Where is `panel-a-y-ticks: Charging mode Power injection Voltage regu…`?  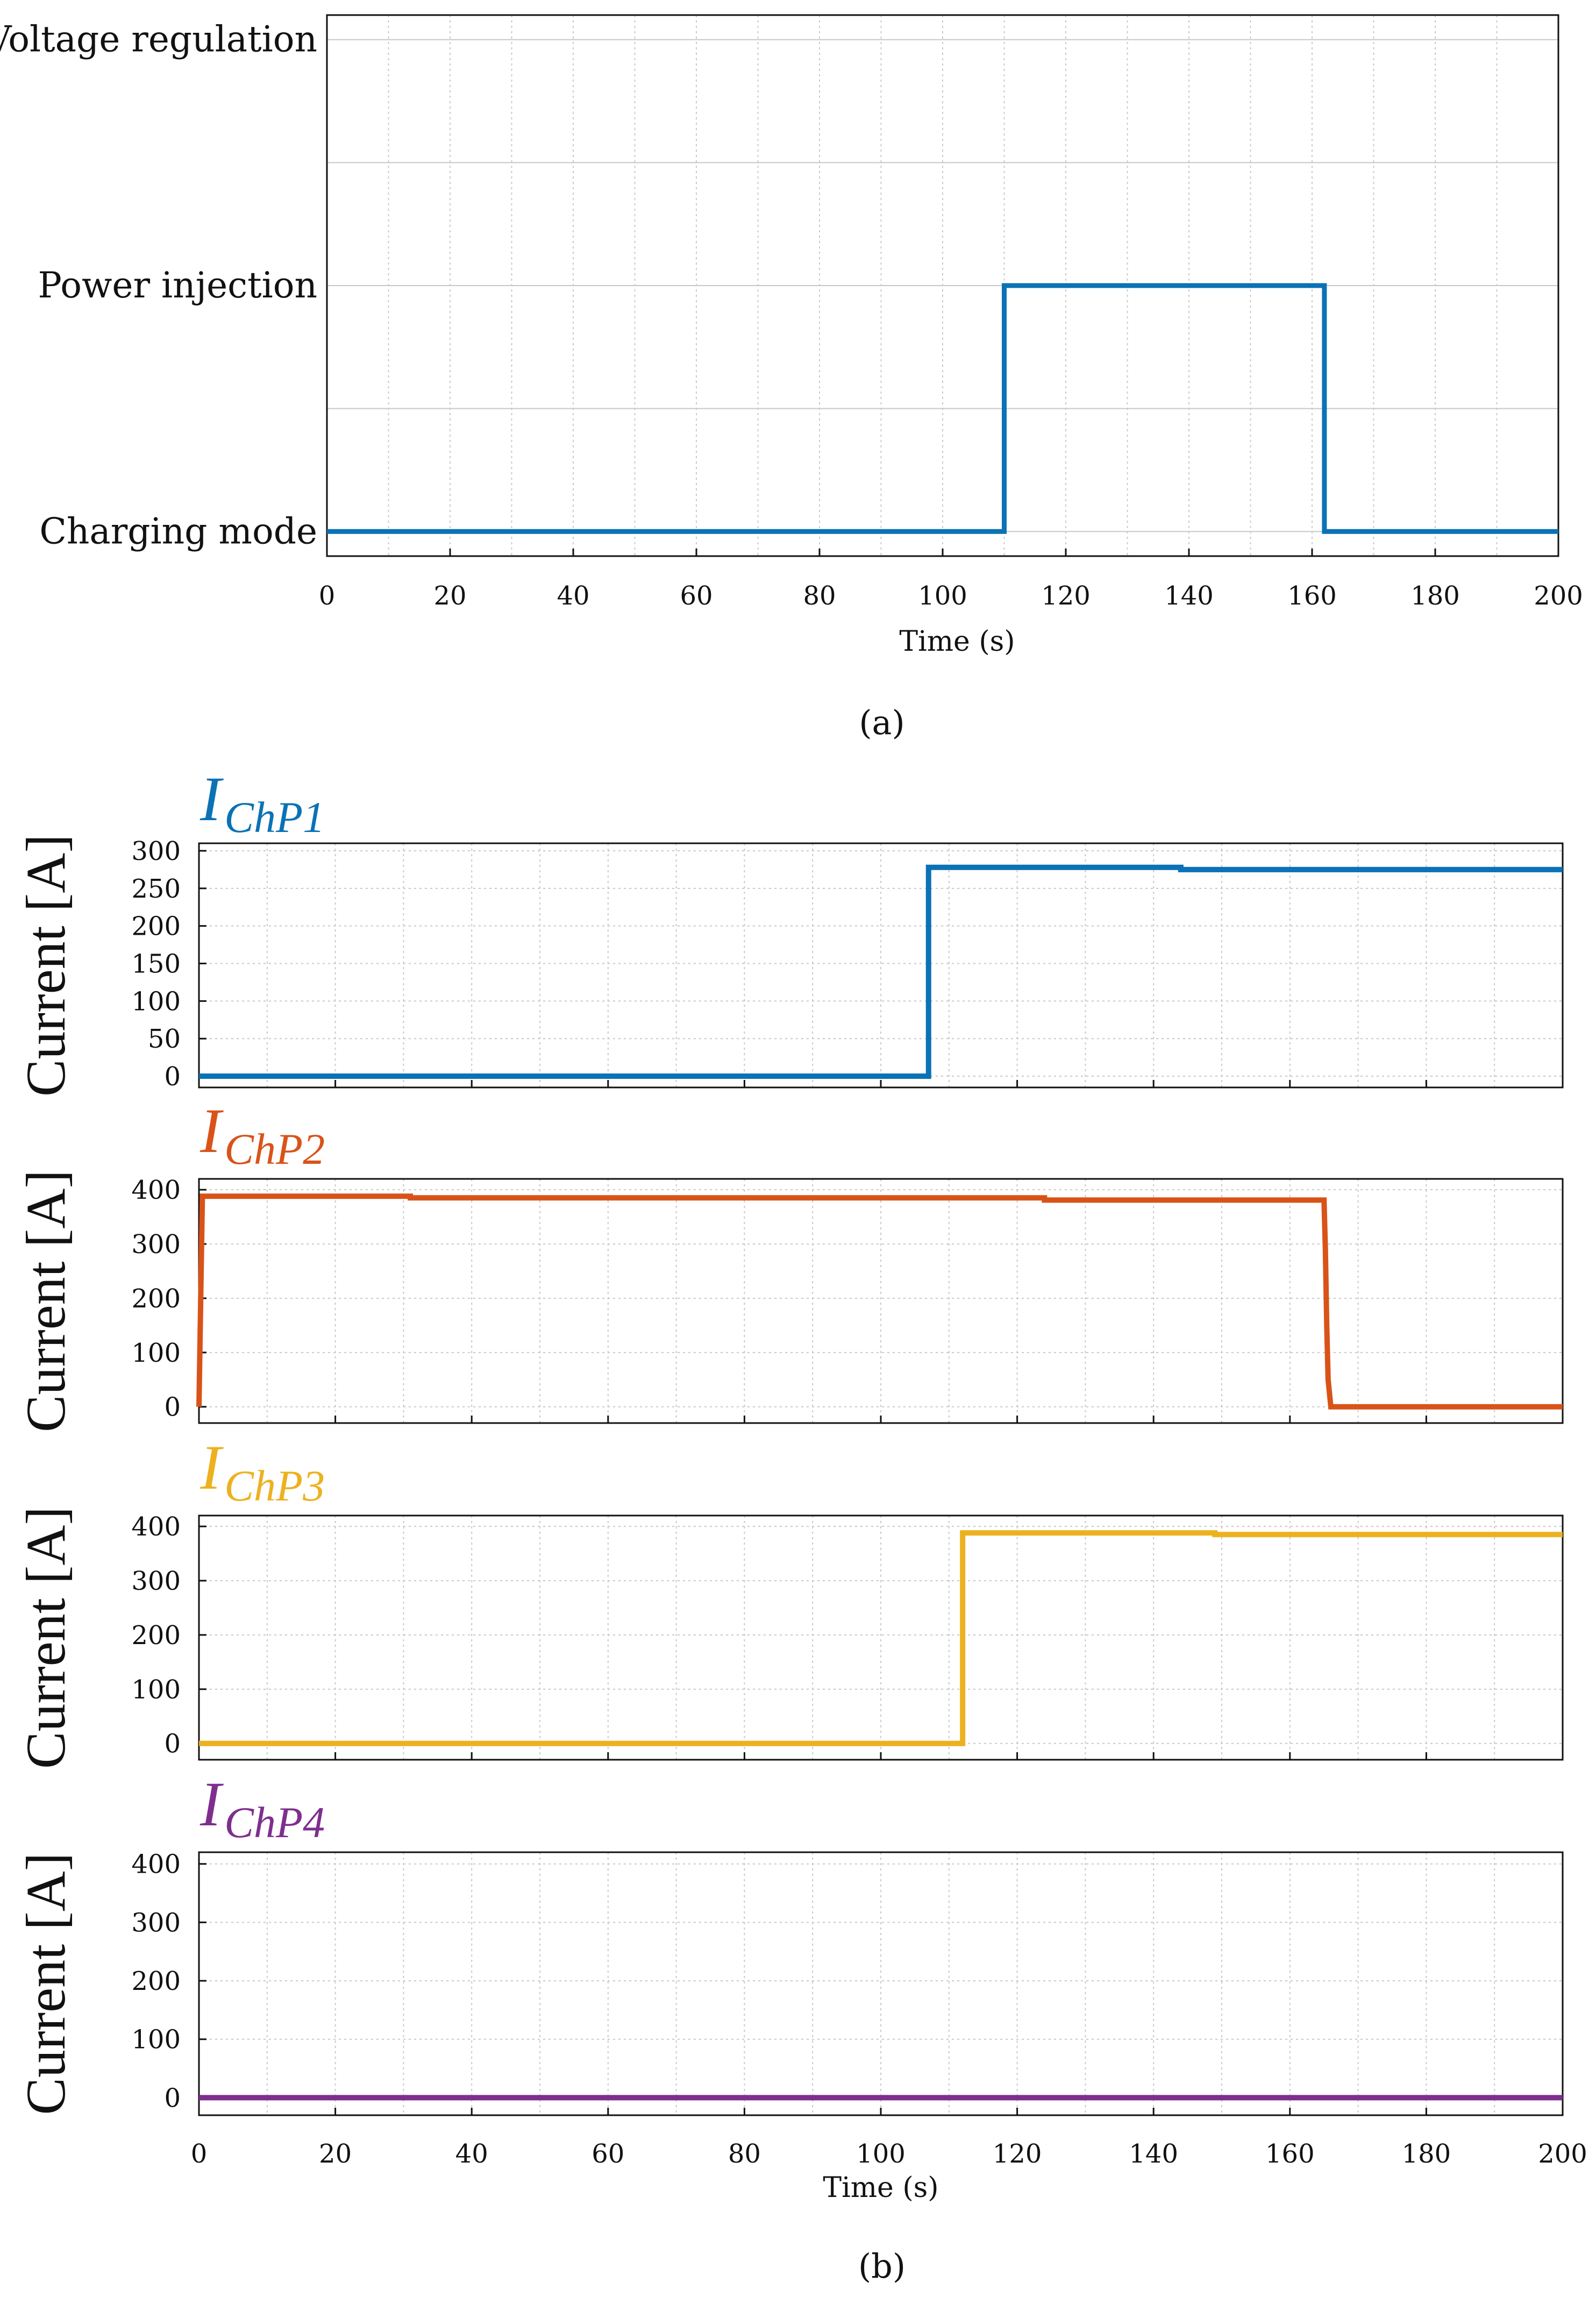 panel-a-y-ticks: Charging mode Power injection Voltage regu… is located at coordinates (158, 286).